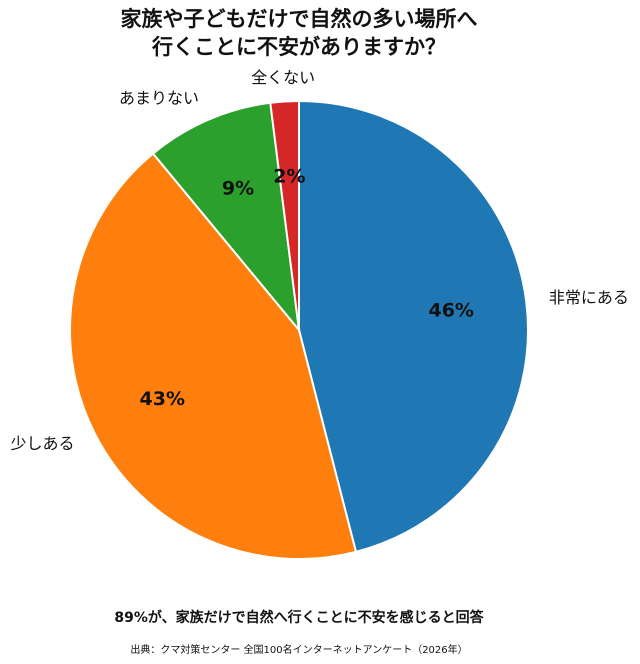 This screenshot has height=664, width=640. Describe the element at coordinates (298, 649) in the screenshot. I see `source: 出典：クマ対策センター 全国100名インターネットアンケート（2026年）` at that location.